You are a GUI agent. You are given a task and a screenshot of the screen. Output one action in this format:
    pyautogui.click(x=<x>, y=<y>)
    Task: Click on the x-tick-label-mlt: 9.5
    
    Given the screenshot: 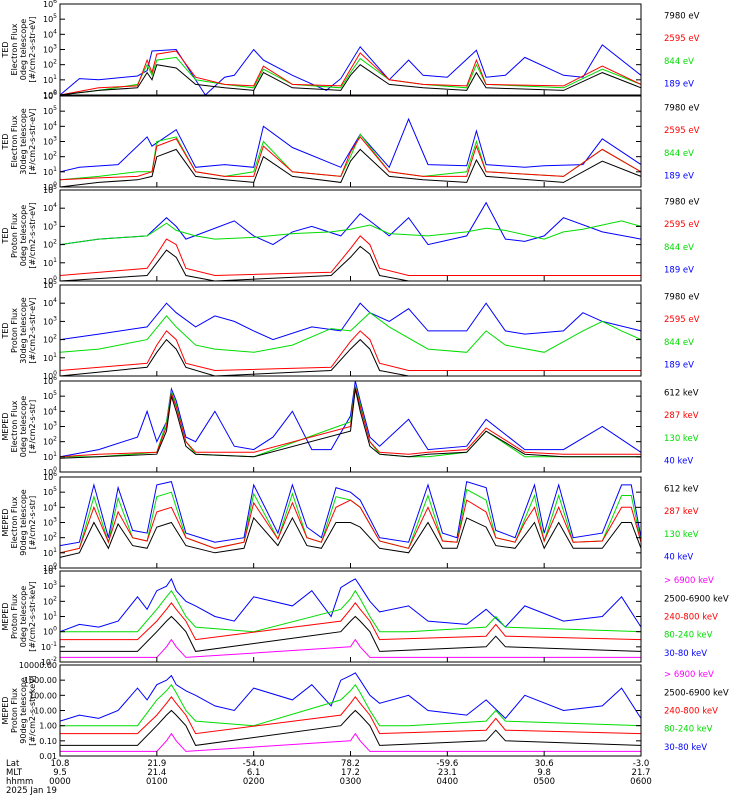 What is the action you would take?
    pyautogui.click(x=60, y=773)
    